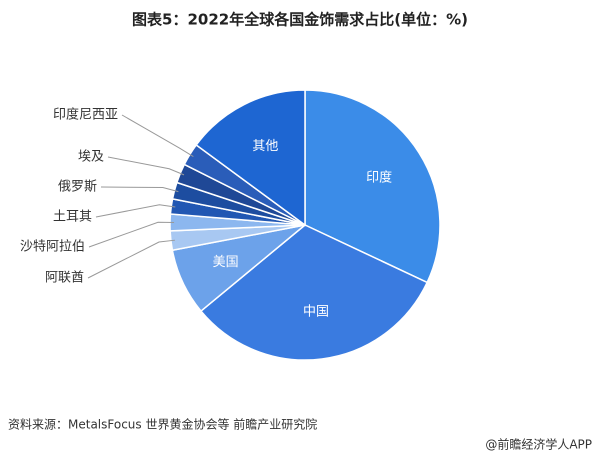  I want to click on footer: @前瞻经济学人APP, so click(538, 444).